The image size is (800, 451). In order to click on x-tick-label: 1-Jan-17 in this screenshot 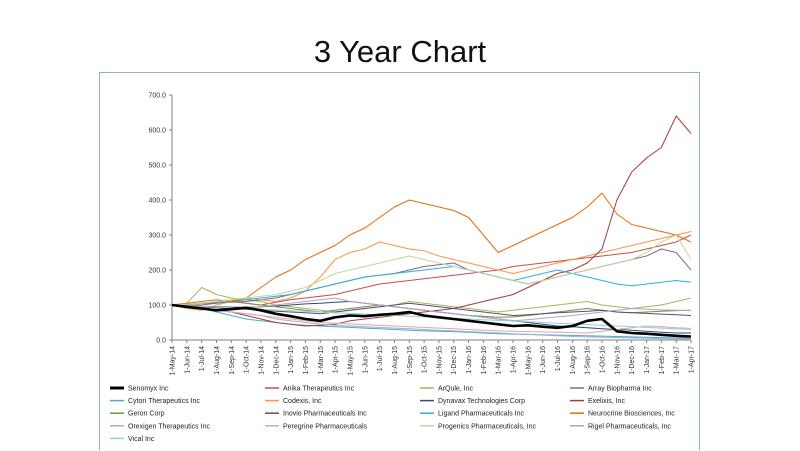, I will do `click(647, 360)`.